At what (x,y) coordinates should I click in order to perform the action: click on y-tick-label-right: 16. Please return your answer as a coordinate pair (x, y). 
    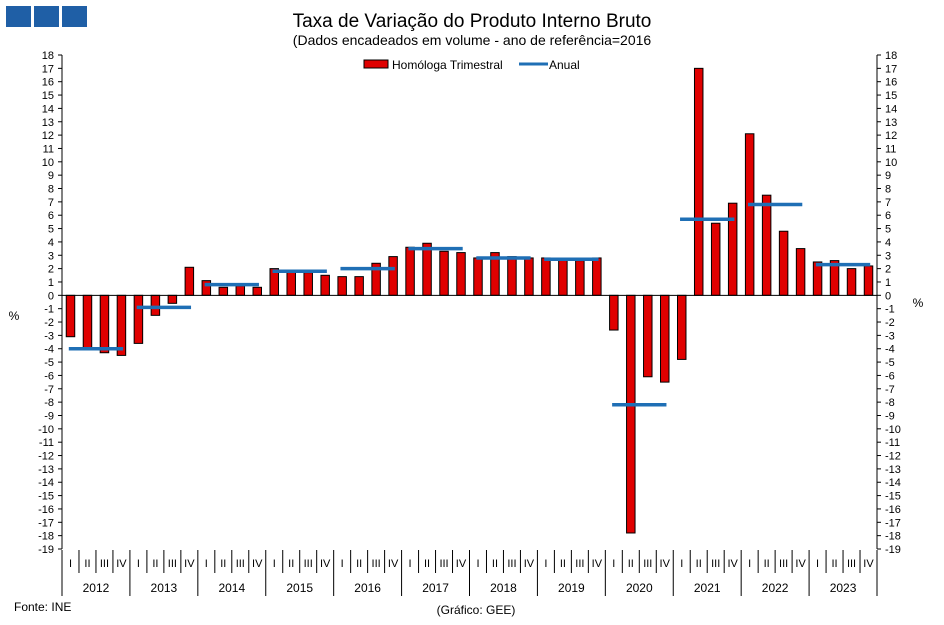
    Looking at the image, I should click on (891, 83).